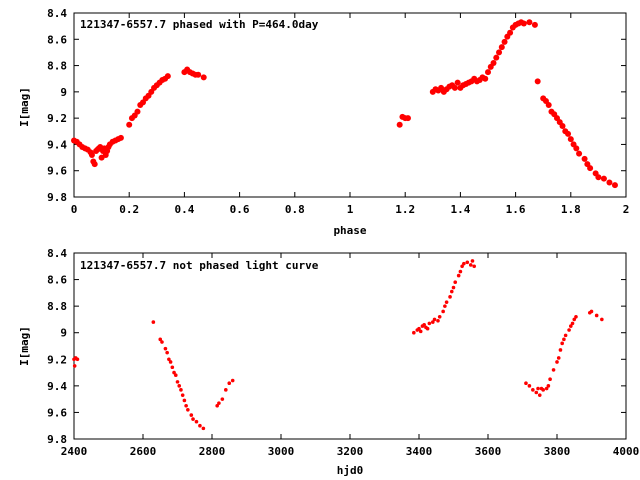 The width and height of the screenshot is (640, 480). Describe the element at coordinates (57, 66) in the screenshot. I see `y-tick-label: 8.8` at that location.